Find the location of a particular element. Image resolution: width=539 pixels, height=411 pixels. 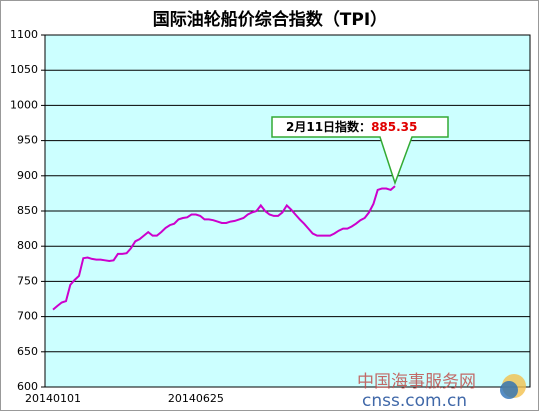

x-tick-label: 20140101 is located at coordinates (53, 398).